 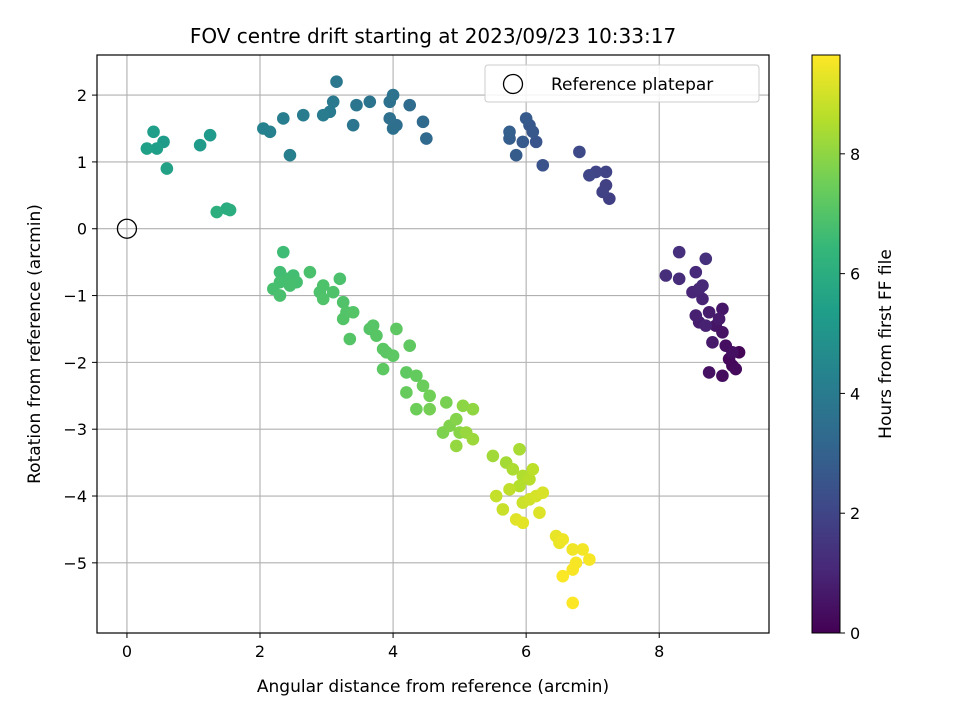 I want to click on reference-platepar-marker, so click(x=127, y=228).